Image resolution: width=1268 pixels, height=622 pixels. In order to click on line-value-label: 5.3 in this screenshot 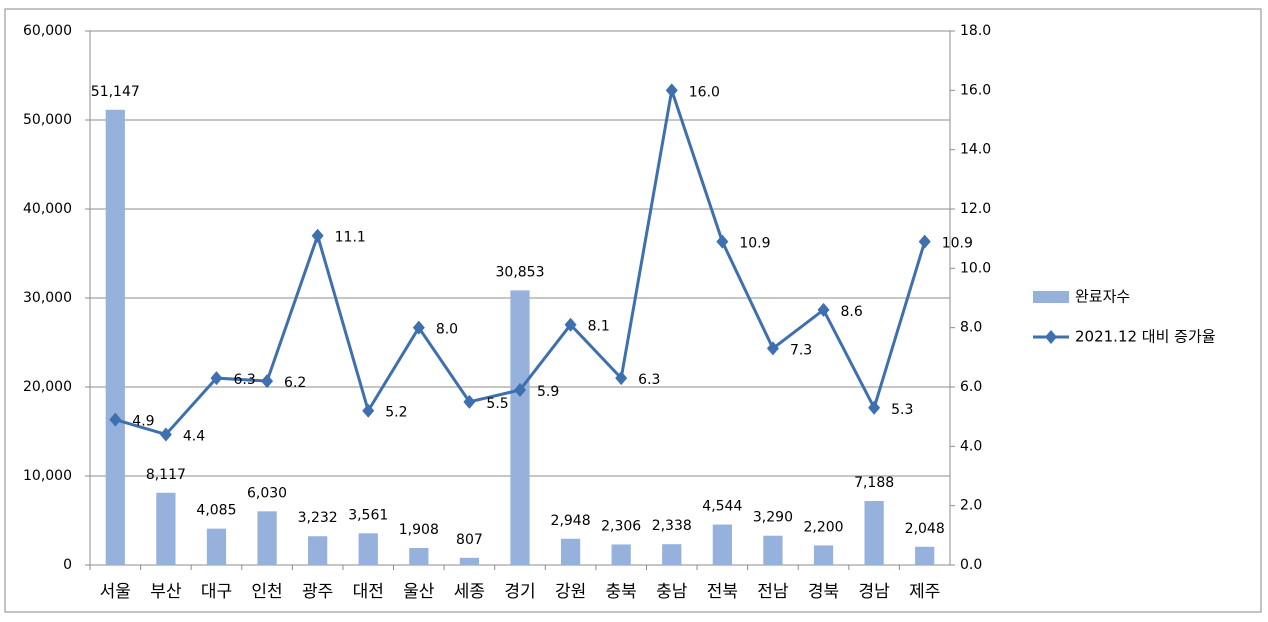, I will do `click(902, 410)`.